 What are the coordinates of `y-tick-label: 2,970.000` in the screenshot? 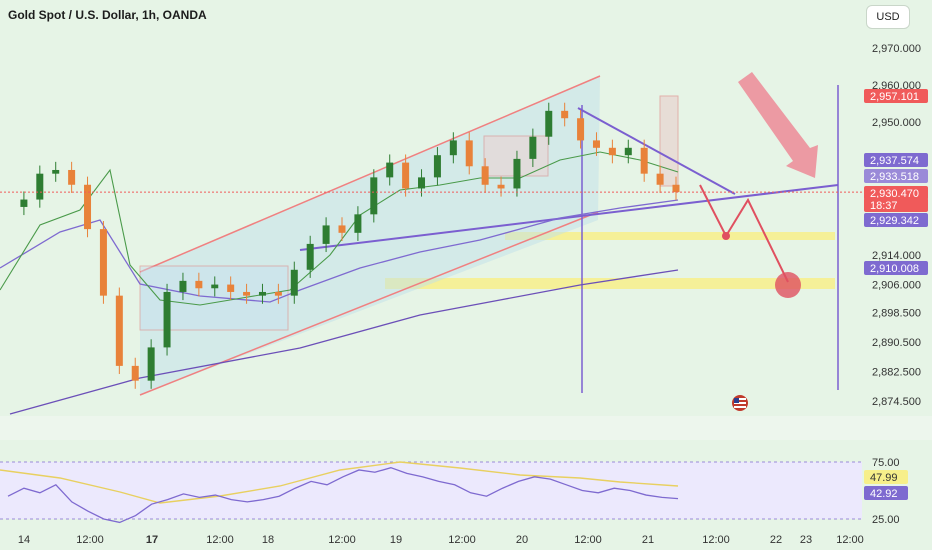 It's located at (896, 49).